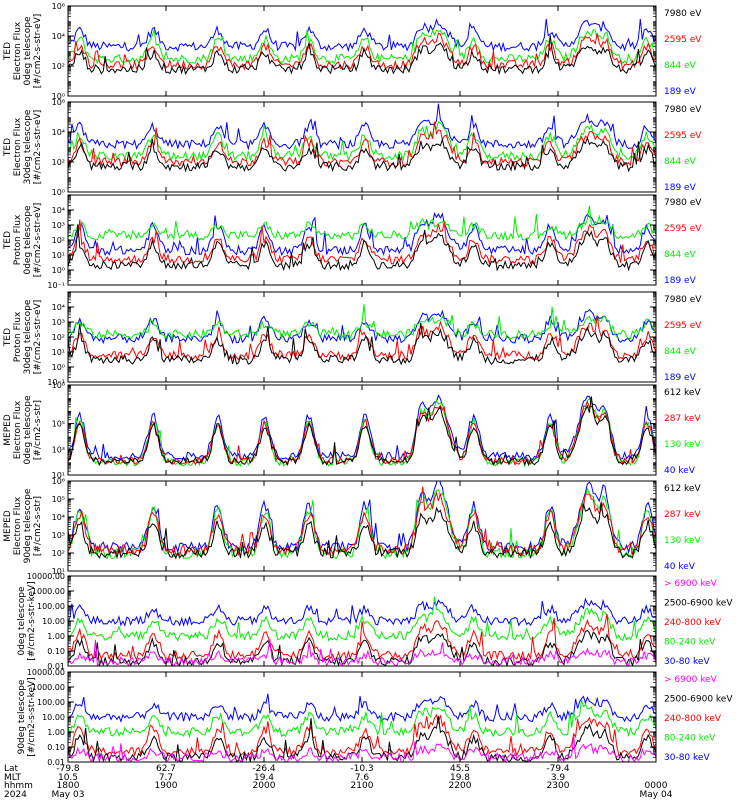  What do you see at coordinates (460, 786) in the screenshot?
I see `x-tick-label: 2200` at bounding box center [460, 786].